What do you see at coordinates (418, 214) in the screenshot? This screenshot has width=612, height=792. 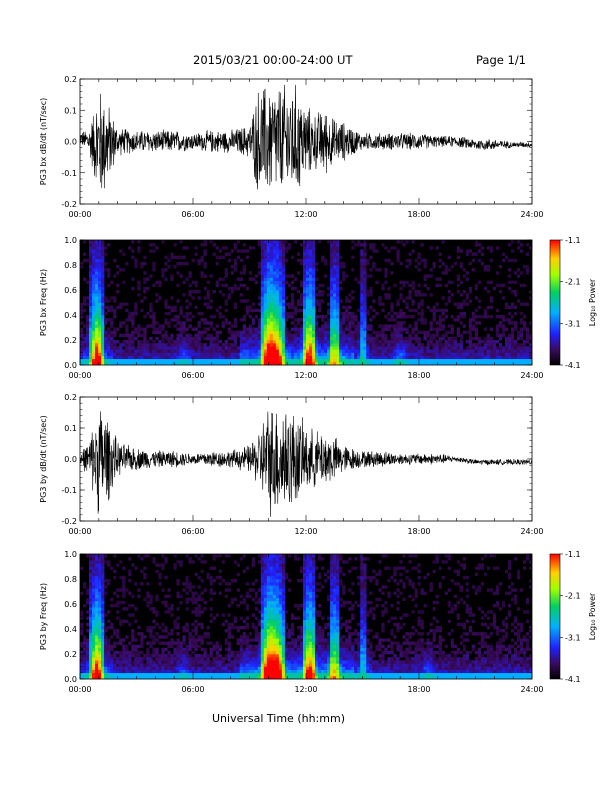 I see `x-tick-label: 18:00` at bounding box center [418, 214].